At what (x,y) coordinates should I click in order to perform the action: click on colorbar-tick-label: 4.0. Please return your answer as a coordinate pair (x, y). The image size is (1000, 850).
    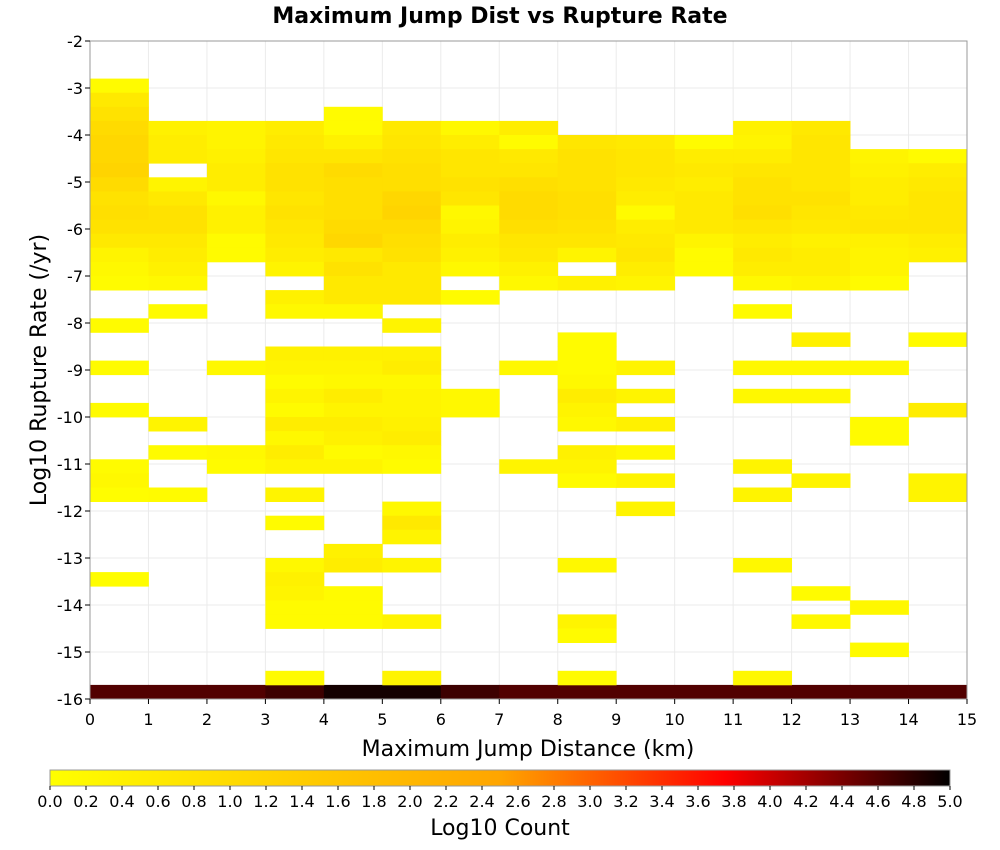
    Looking at the image, I should click on (769, 801).